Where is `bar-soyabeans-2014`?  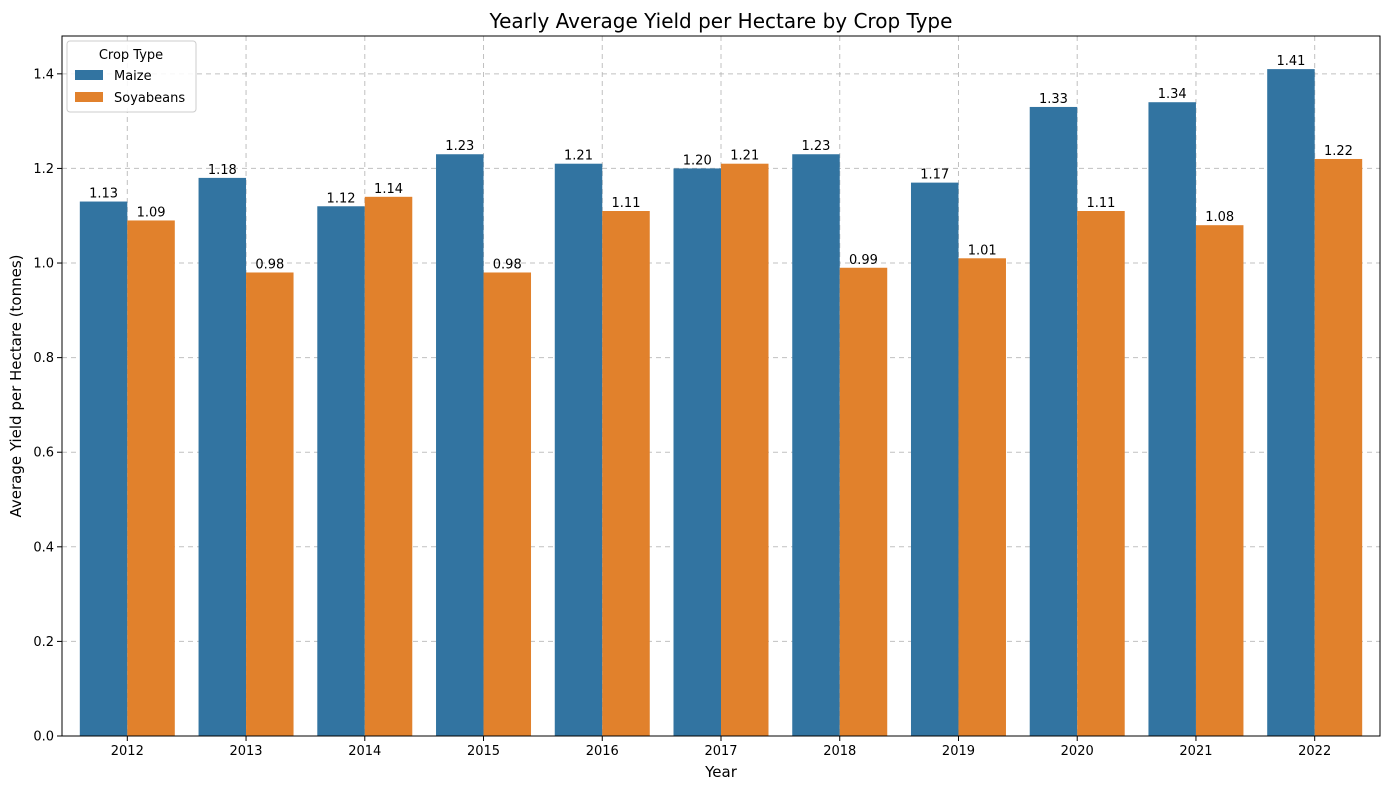
bar-soyabeans-2014 is located at coordinates (388, 466).